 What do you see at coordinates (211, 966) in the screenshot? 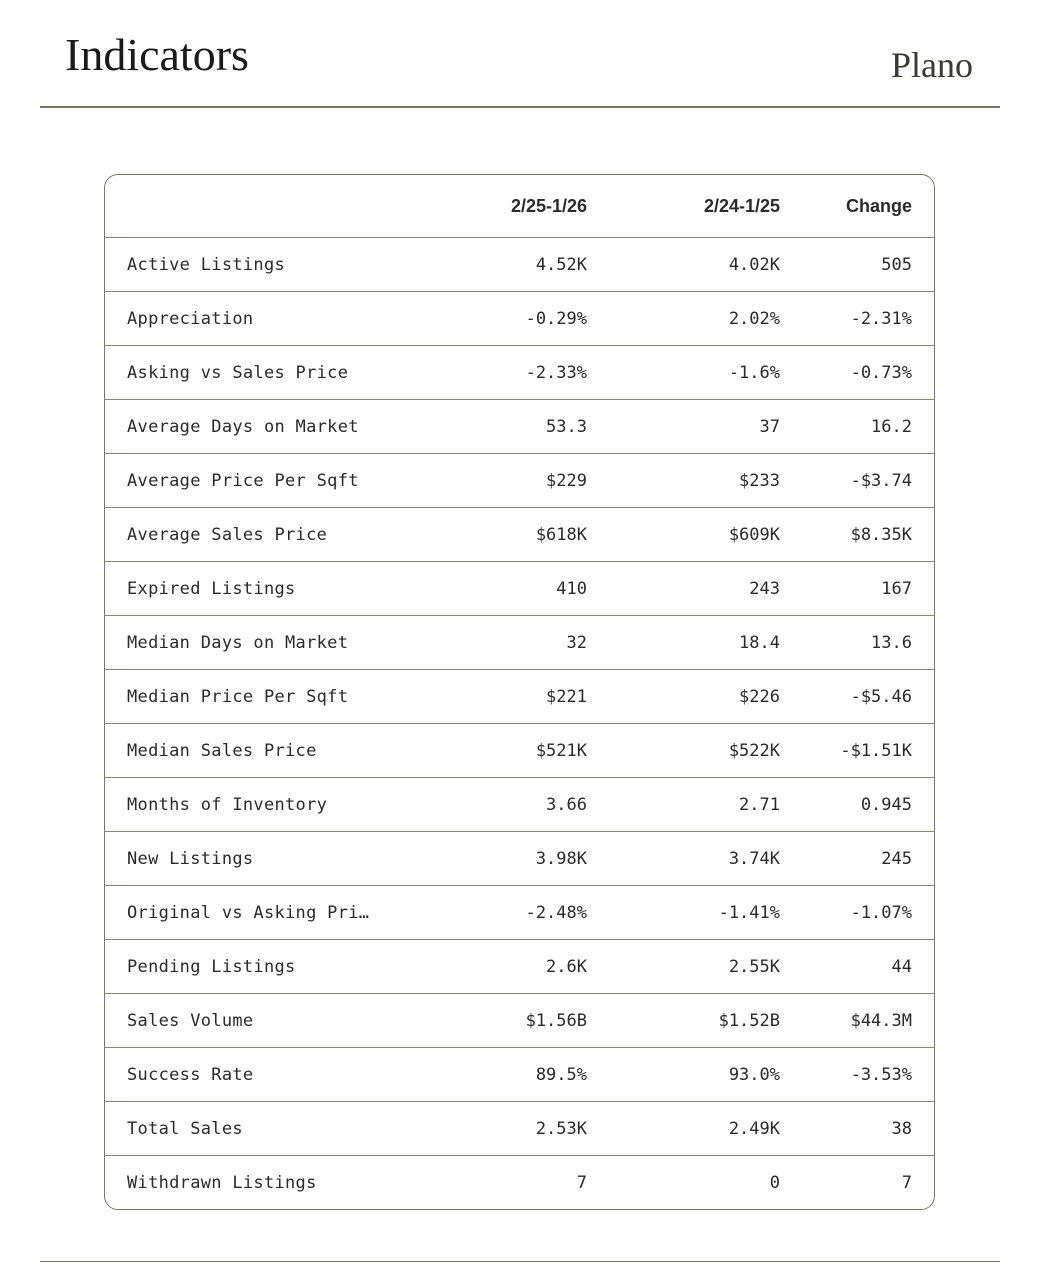
I see `metric-name: Pending Listings` at bounding box center [211, 966].